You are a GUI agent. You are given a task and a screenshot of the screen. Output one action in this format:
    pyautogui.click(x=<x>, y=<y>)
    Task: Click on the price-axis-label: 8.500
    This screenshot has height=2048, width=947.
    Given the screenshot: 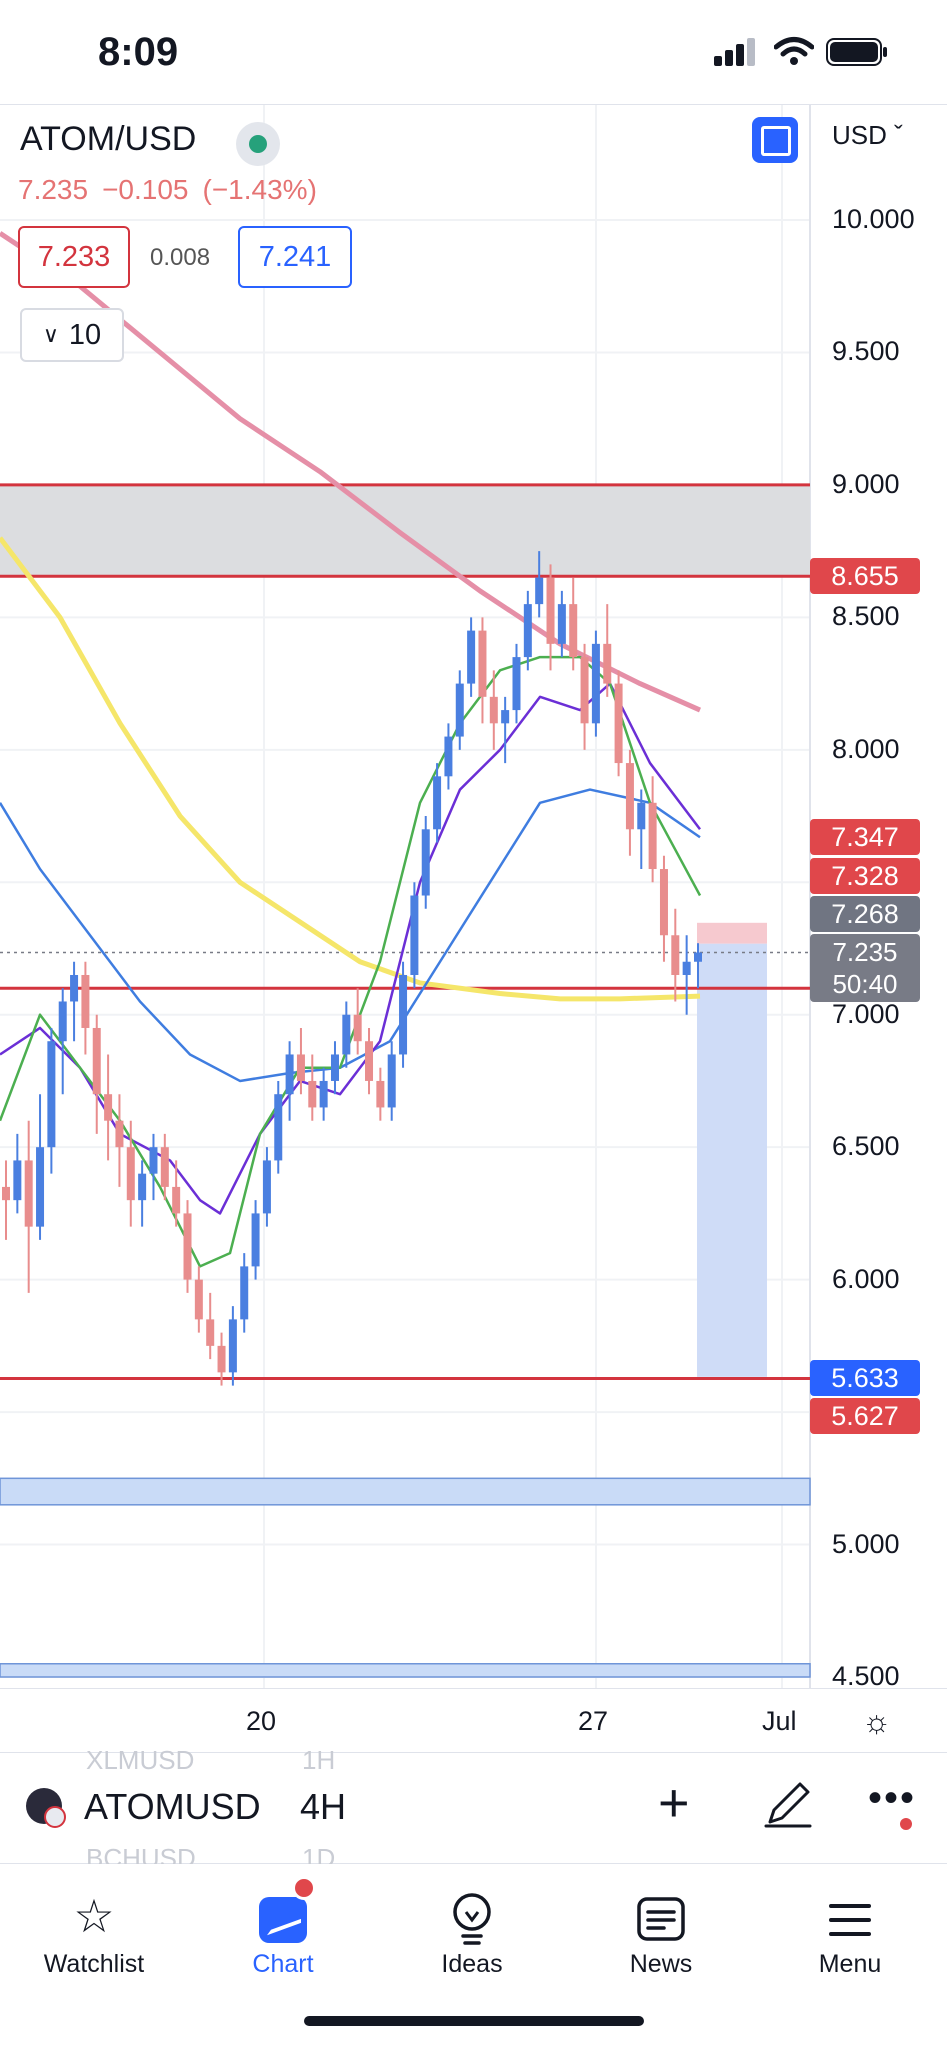 What is the action you would take?
    pyautogui.click(x=866, y=616)
    